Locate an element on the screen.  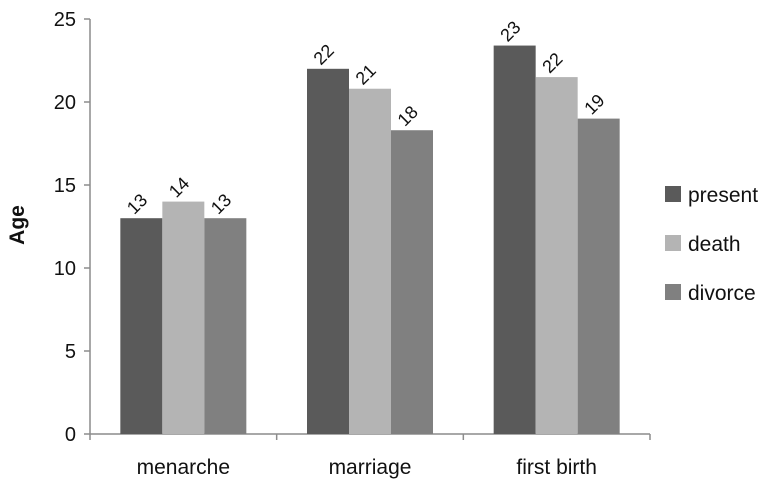
bar-divorce-marriage is located at coordinates (412, 282).